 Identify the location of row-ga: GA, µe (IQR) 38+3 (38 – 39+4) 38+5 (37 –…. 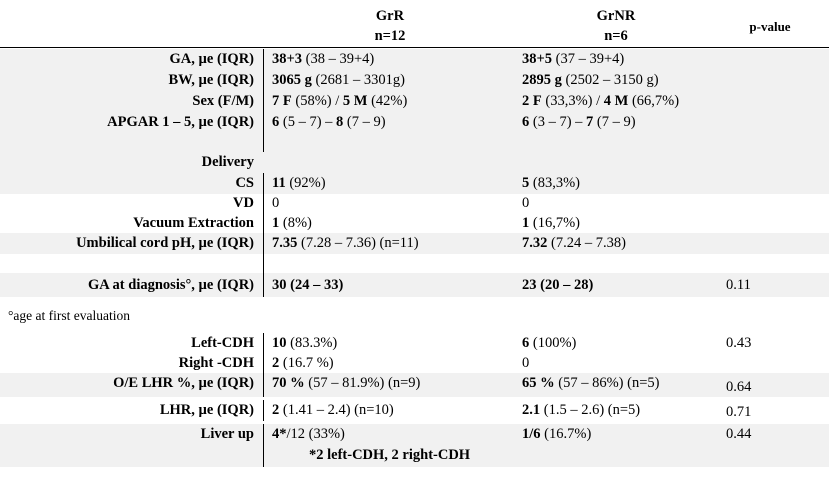
(414, 59).